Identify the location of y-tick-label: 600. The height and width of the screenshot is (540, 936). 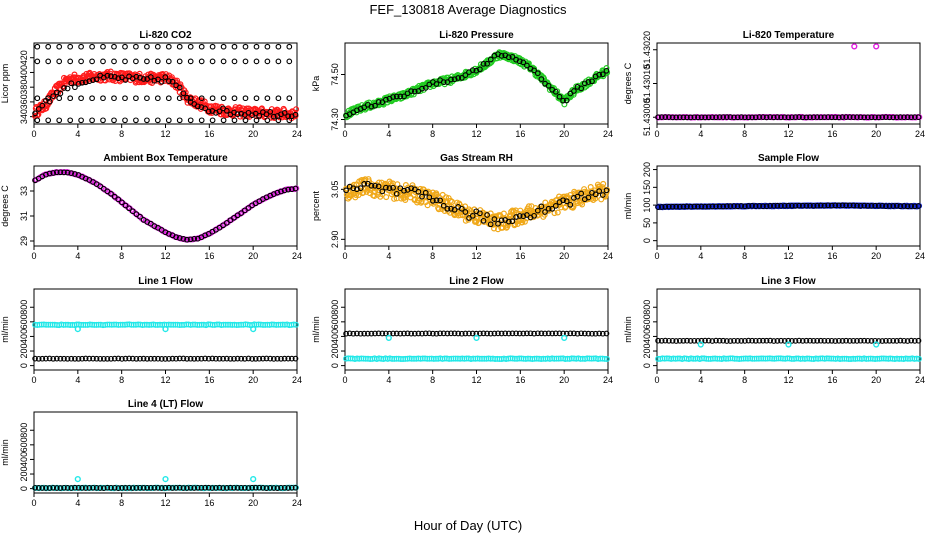
(335, 321).